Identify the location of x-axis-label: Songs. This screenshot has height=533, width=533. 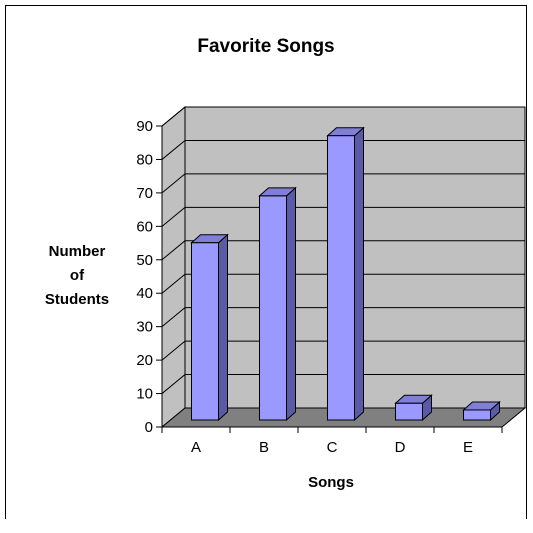
(331, 482).